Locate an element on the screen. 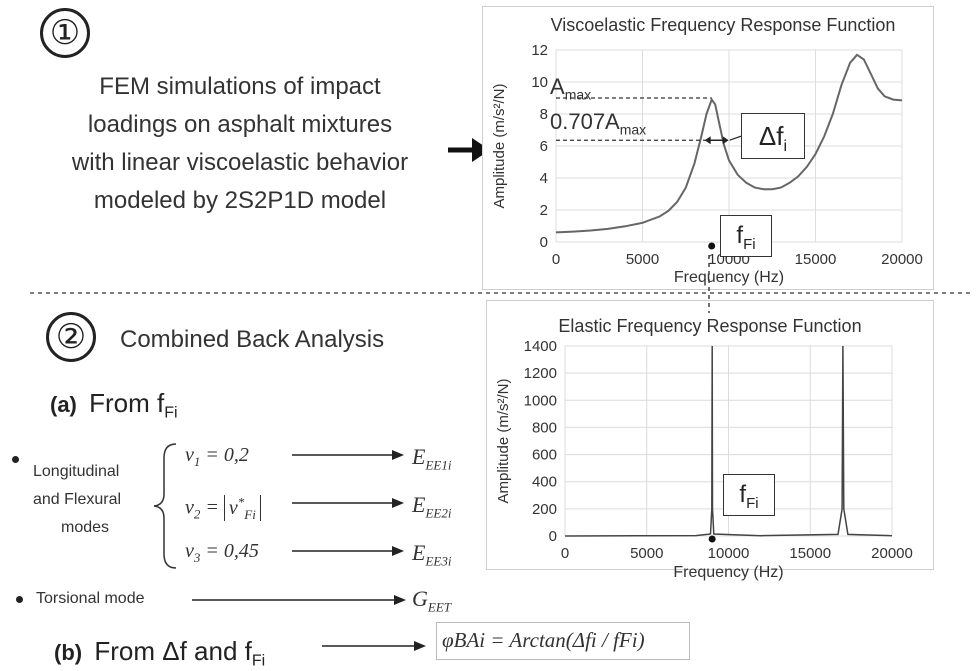 The height and width of the screenshot is (671, 976). y-tick-label: 800 is located at coordinates (544, 427).